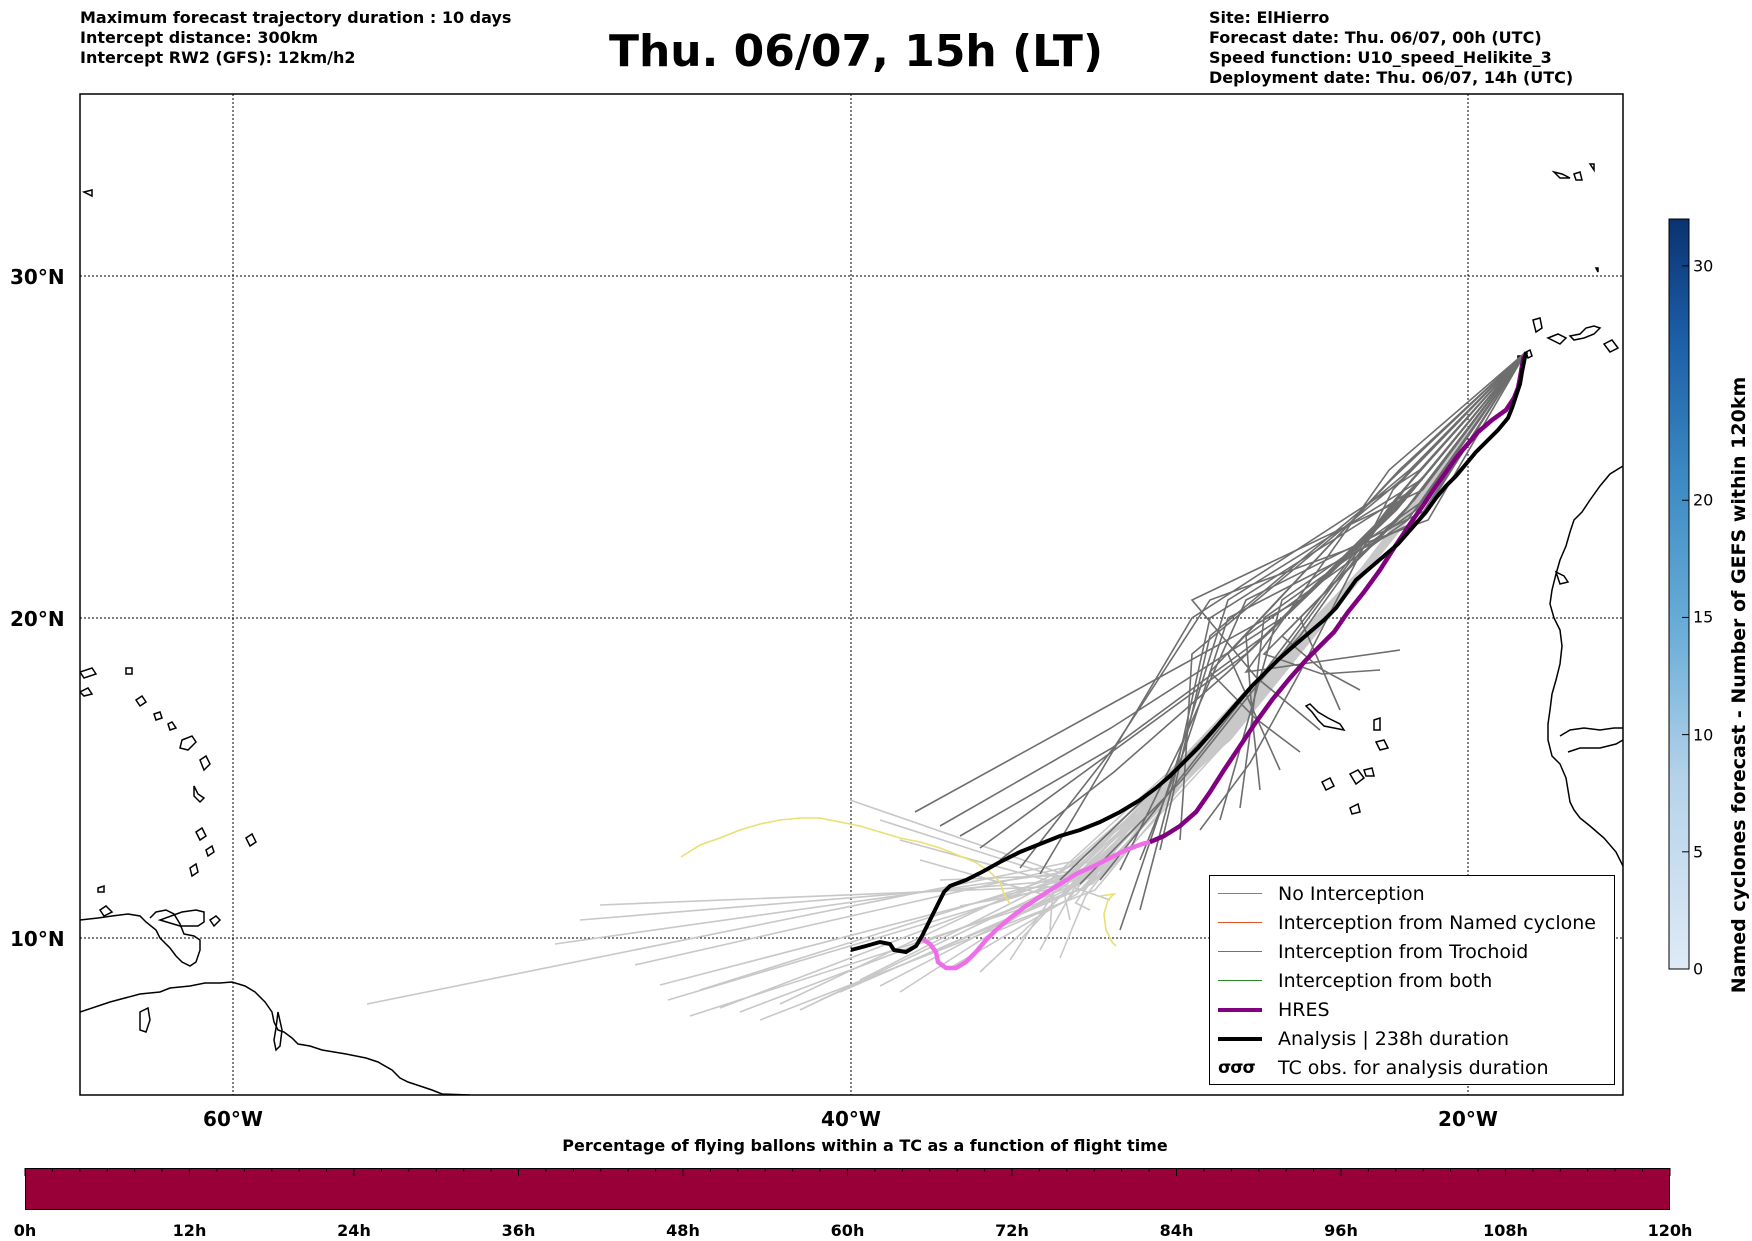 The image size is (1752, 1241). I want to click on bar-tick-label: 72h, so click(1012, 1230).